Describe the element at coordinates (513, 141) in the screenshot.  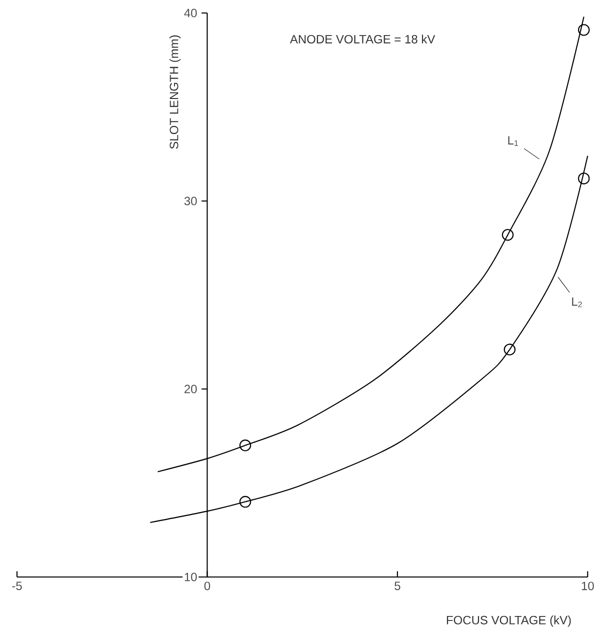
I see `text: L$_{1}$` at that location.